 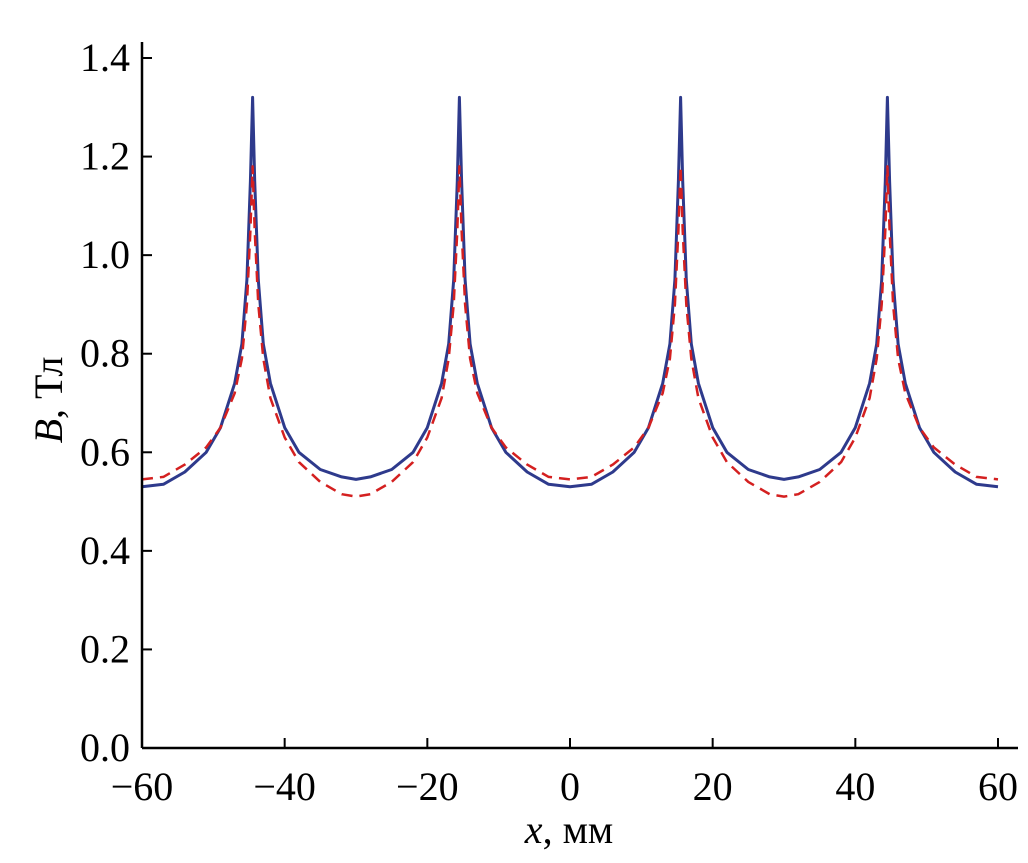 I want to click on x-tick-label: 60, so click(x=998, y=786).